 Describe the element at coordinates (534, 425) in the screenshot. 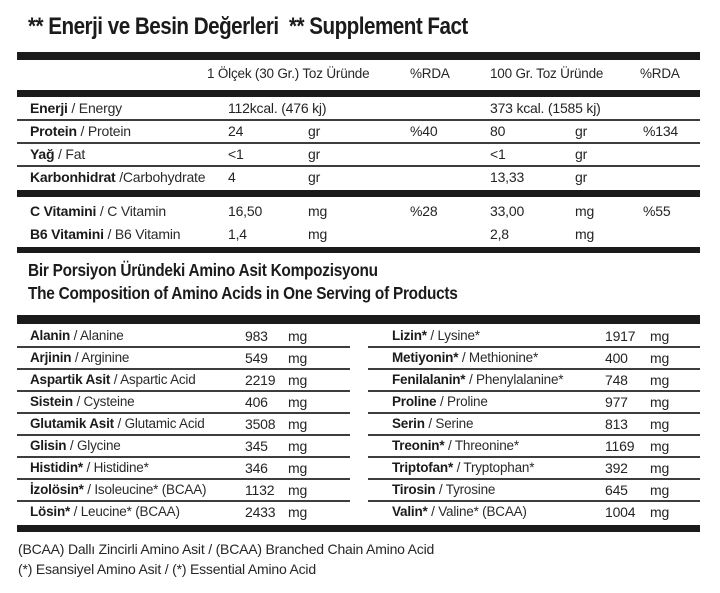

I see `amino-row: Serin / Serine 813 mg` at that location.